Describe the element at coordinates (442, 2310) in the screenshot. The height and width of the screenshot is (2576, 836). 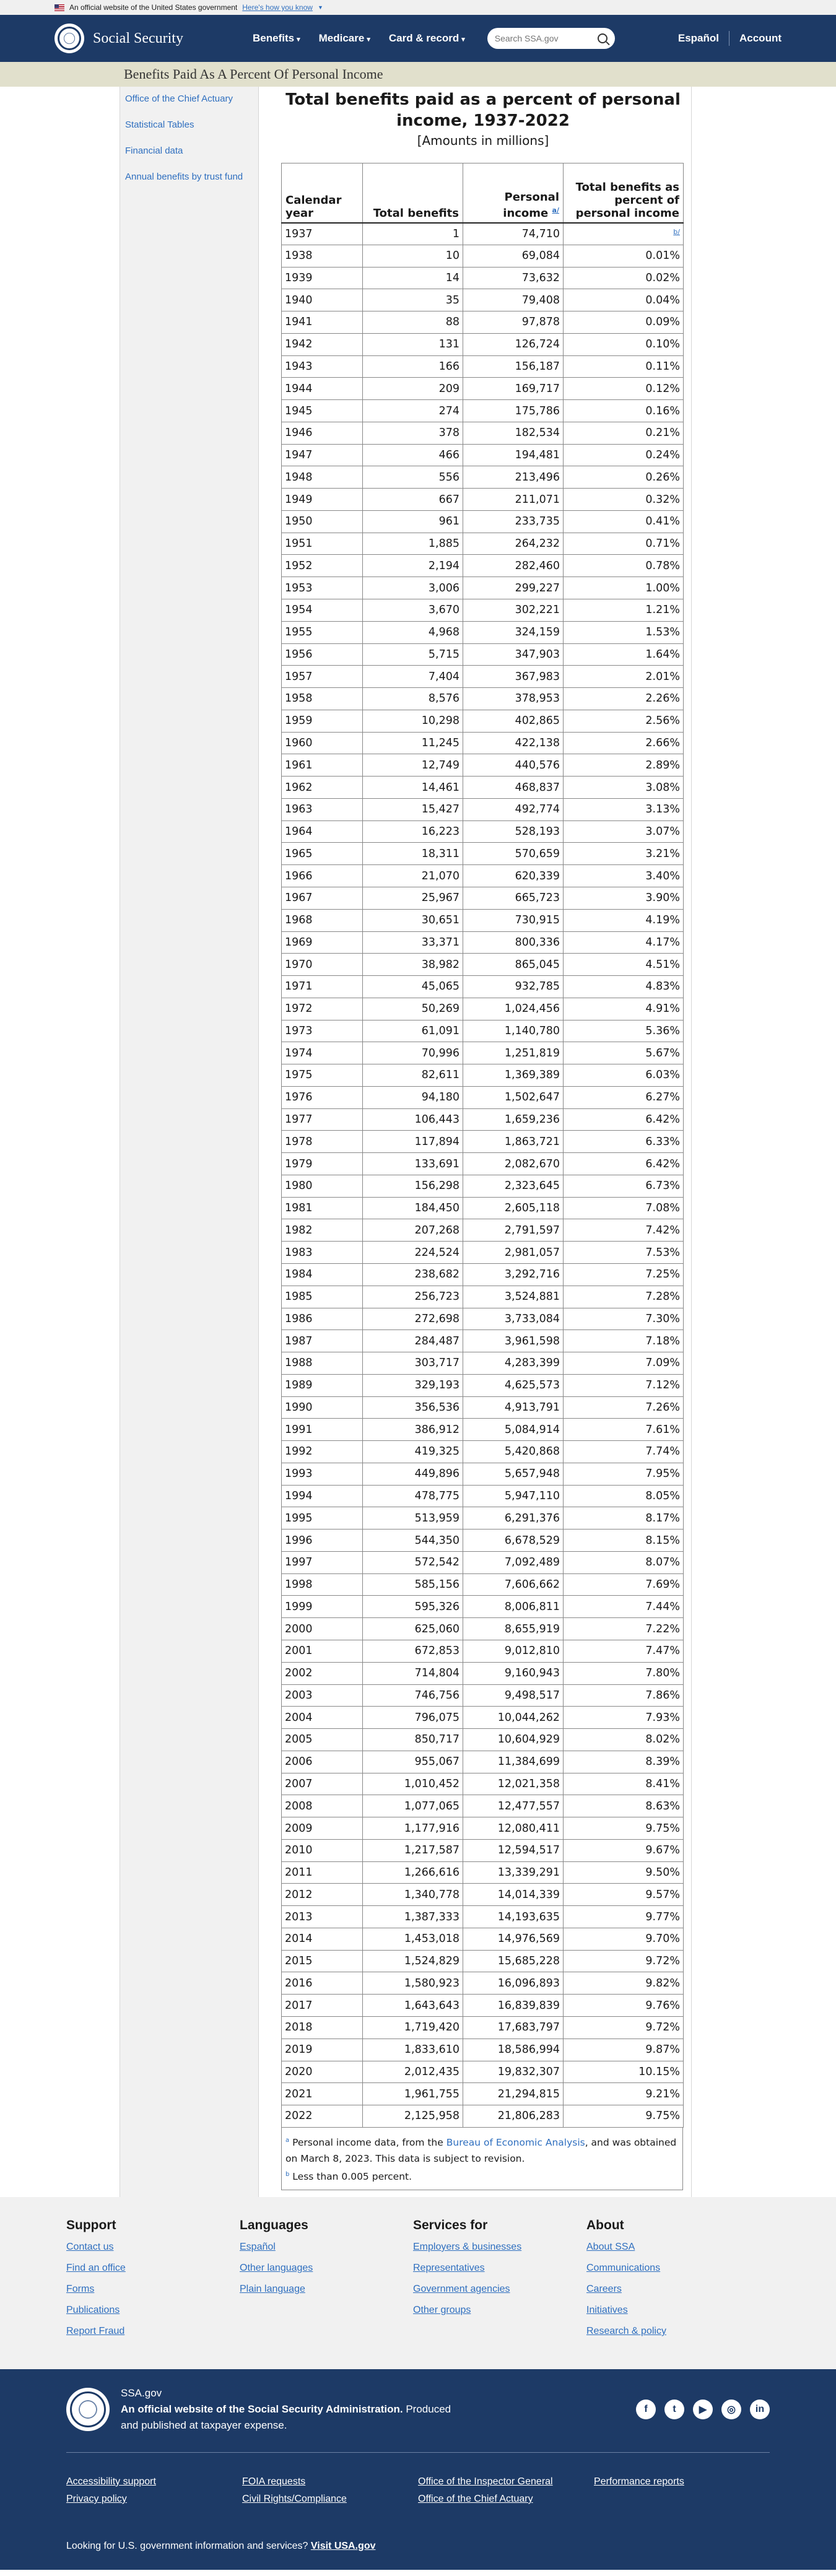
I see `footer-link: Other groups` at that location.